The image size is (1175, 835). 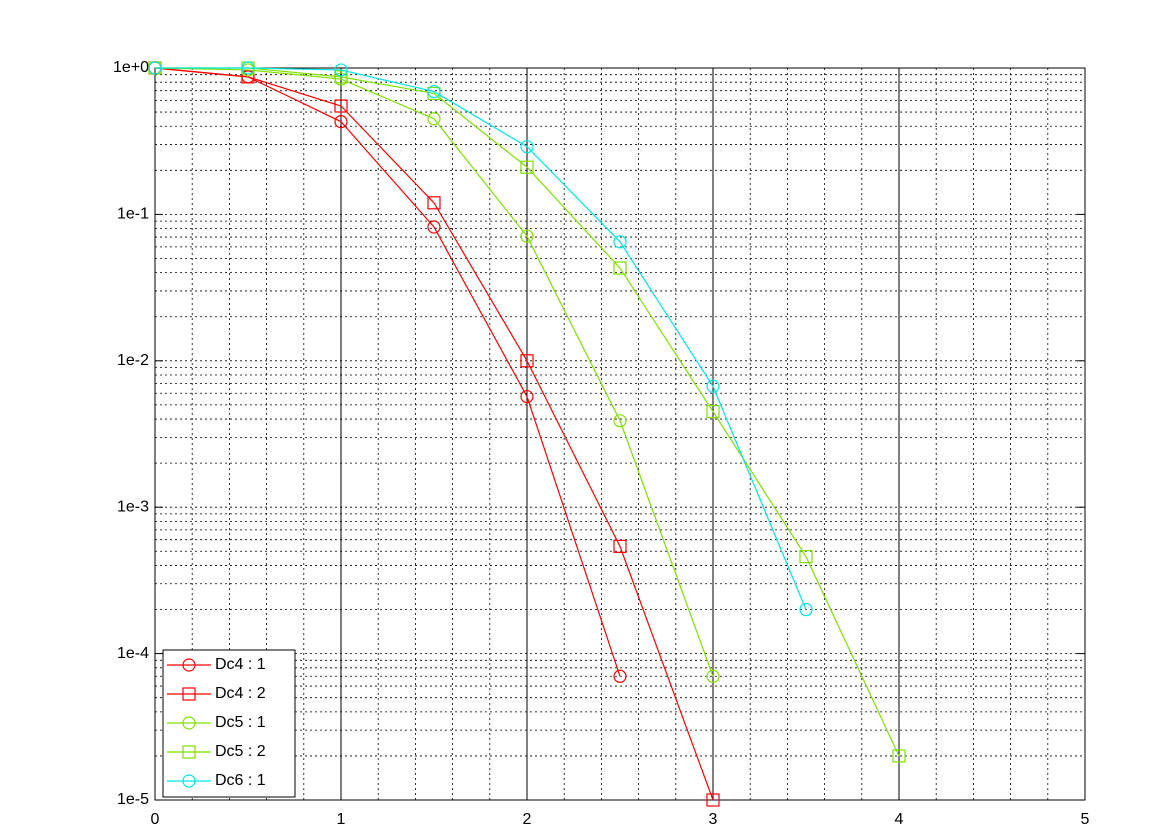 I want to click on y-tick-label: 1e-5, so click(x=133, y=799).